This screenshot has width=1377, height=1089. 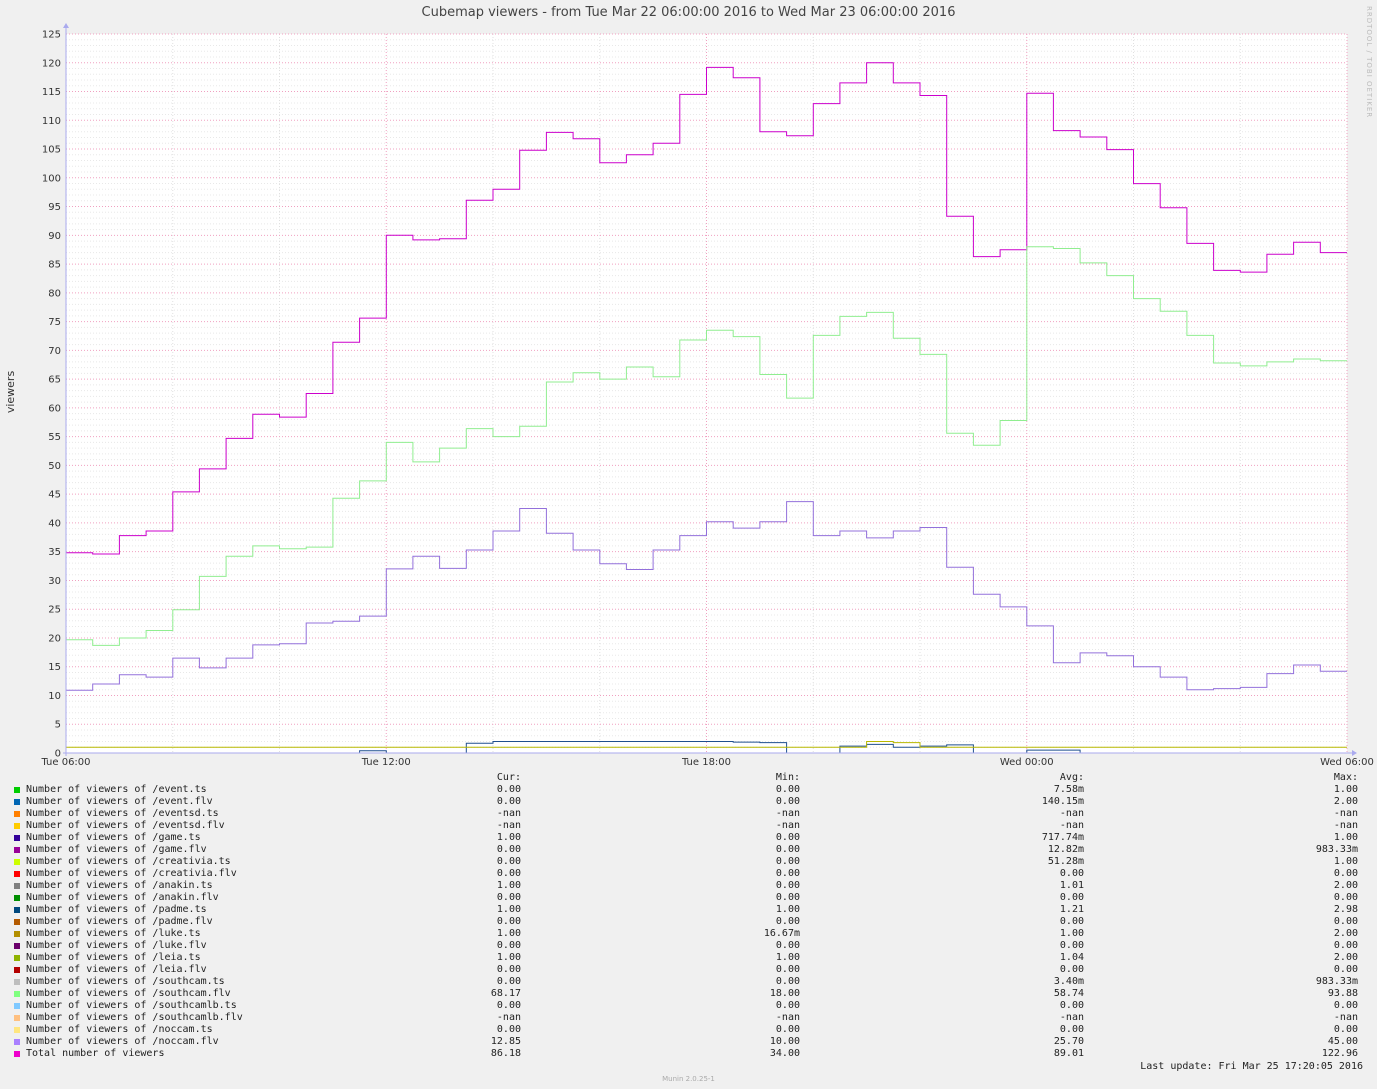 I want to click on legend-series-name: Number of viewers of /luke.ts, so click(x=113, y=933).